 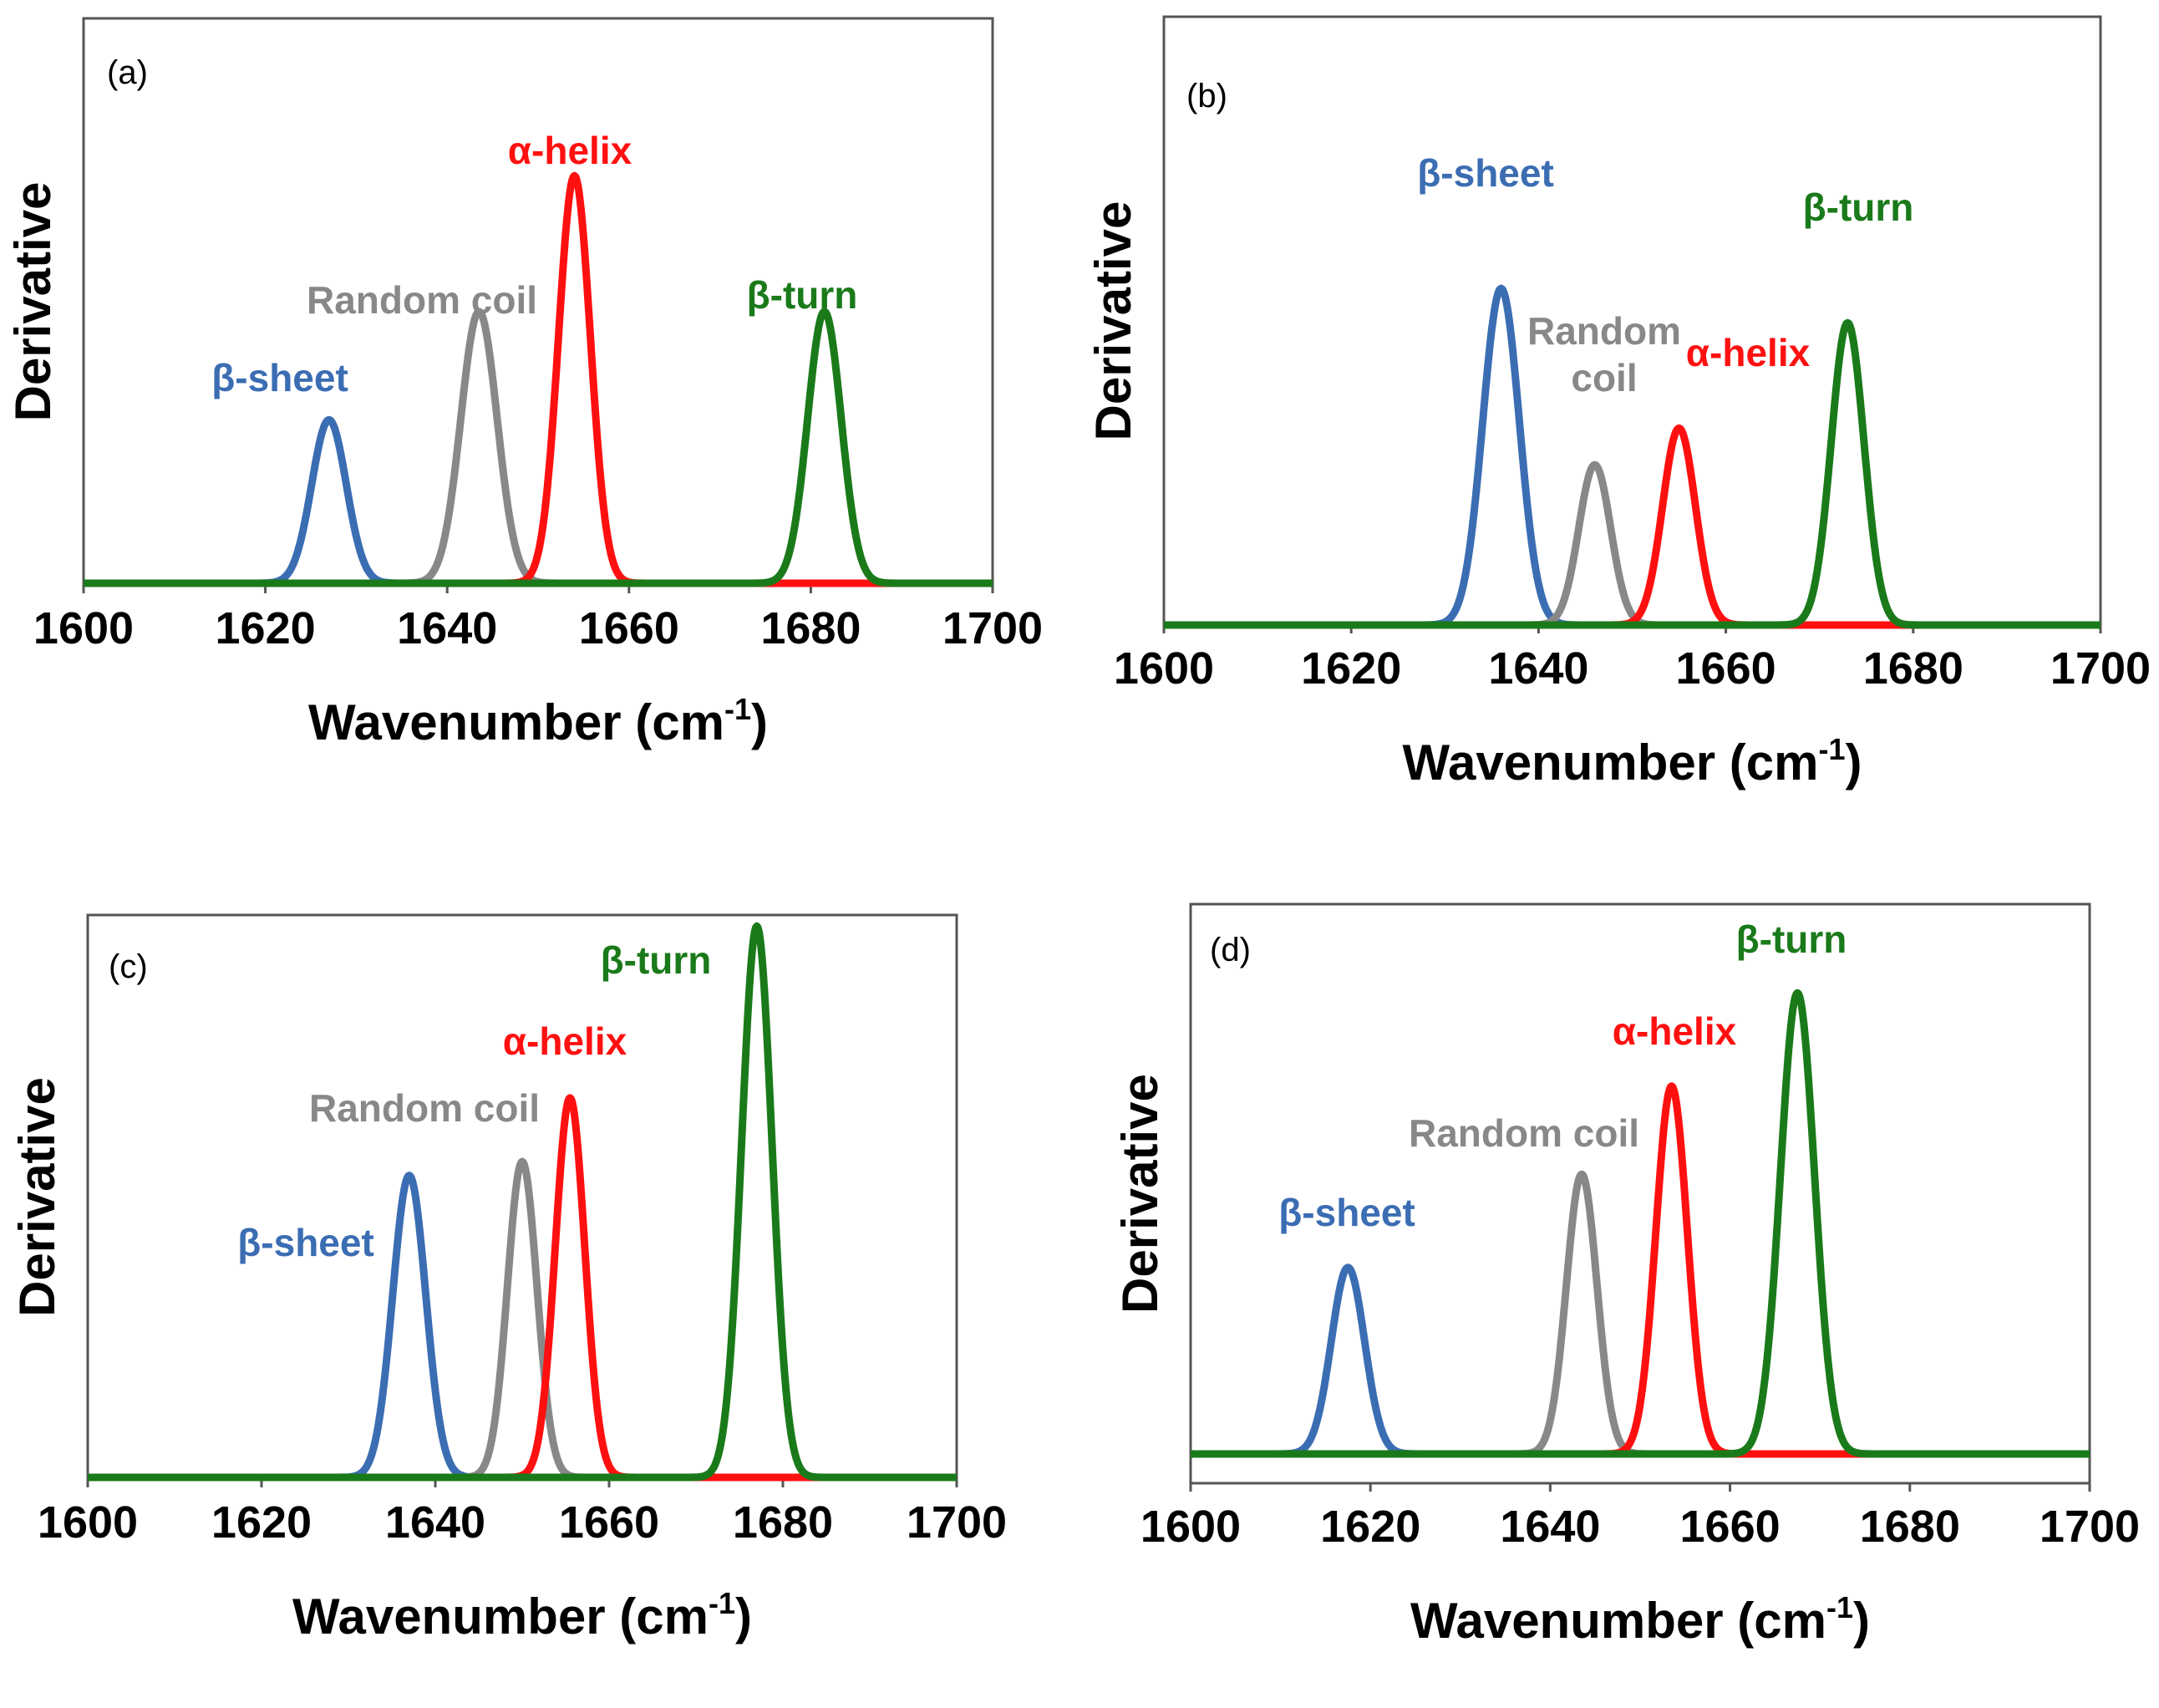 What do you see at coordinates (1207, 96) in the screenshot?
I see `panel-label: (b)` at bounding box center [1207, 96].